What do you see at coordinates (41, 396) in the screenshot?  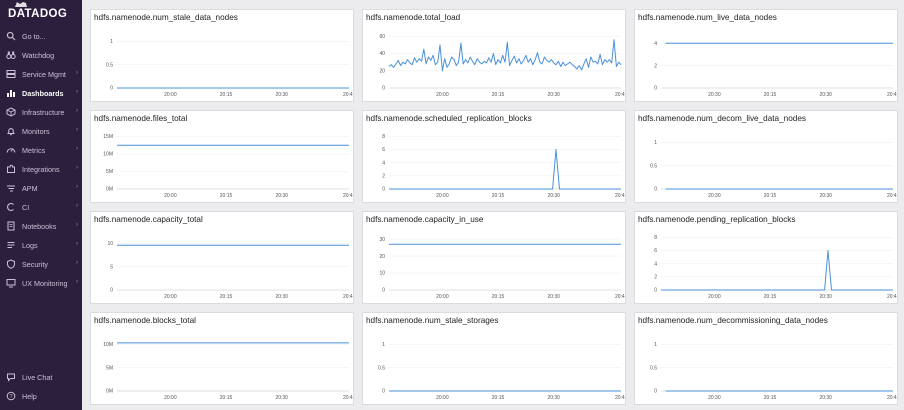 I see `nav-item-help: ? Help` at bounding box center [41, 396].